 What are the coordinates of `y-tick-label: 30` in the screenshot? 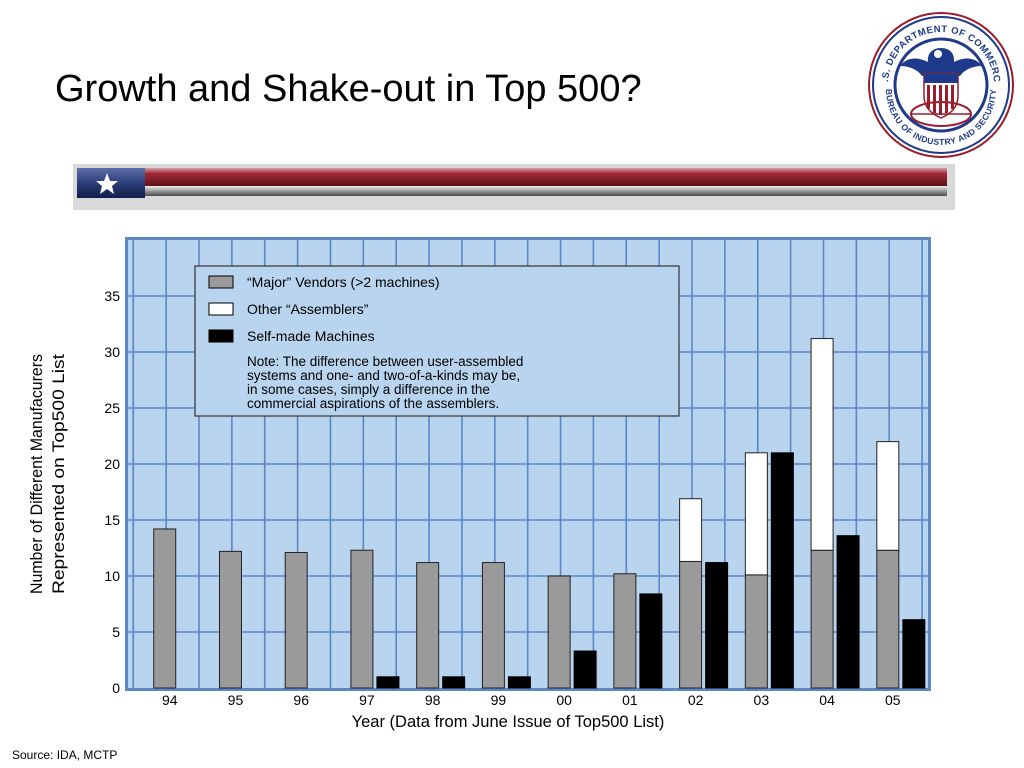 It's located at (112, 352).